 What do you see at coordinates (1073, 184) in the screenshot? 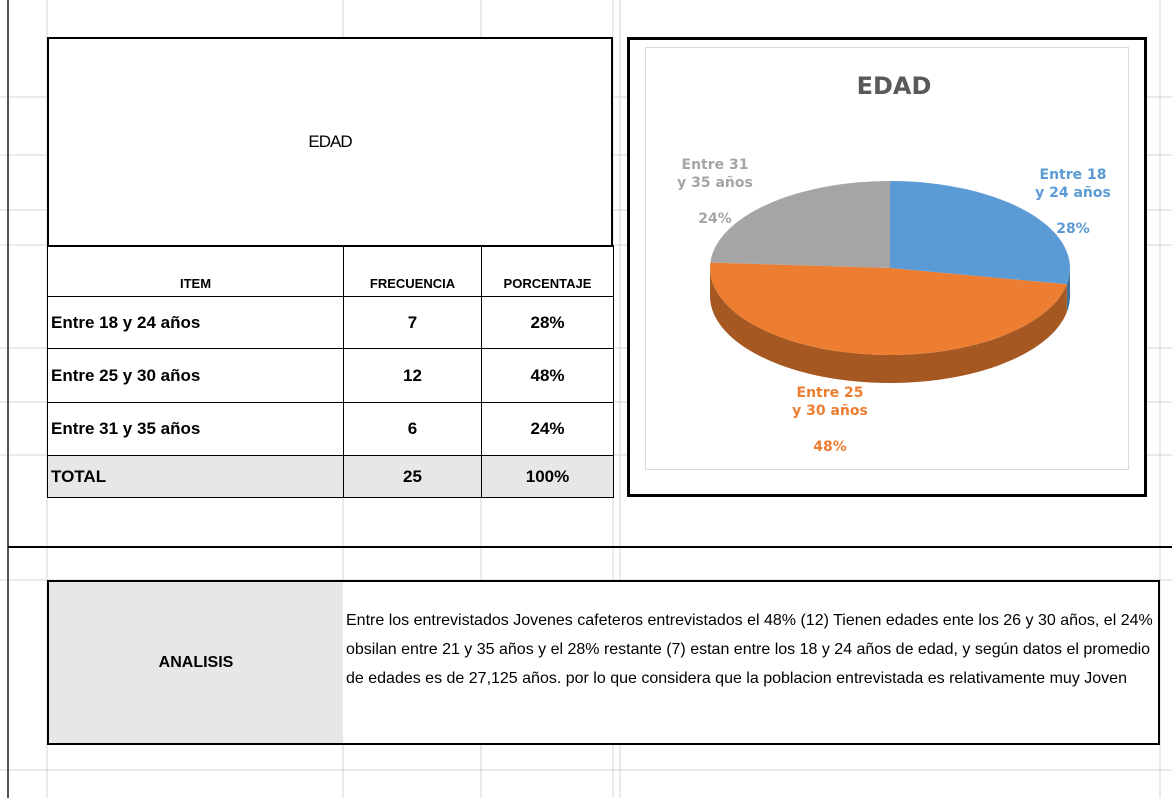
I see `pie-label-category: Entre 18 y 24 años` at bounding box center [1073, 184].